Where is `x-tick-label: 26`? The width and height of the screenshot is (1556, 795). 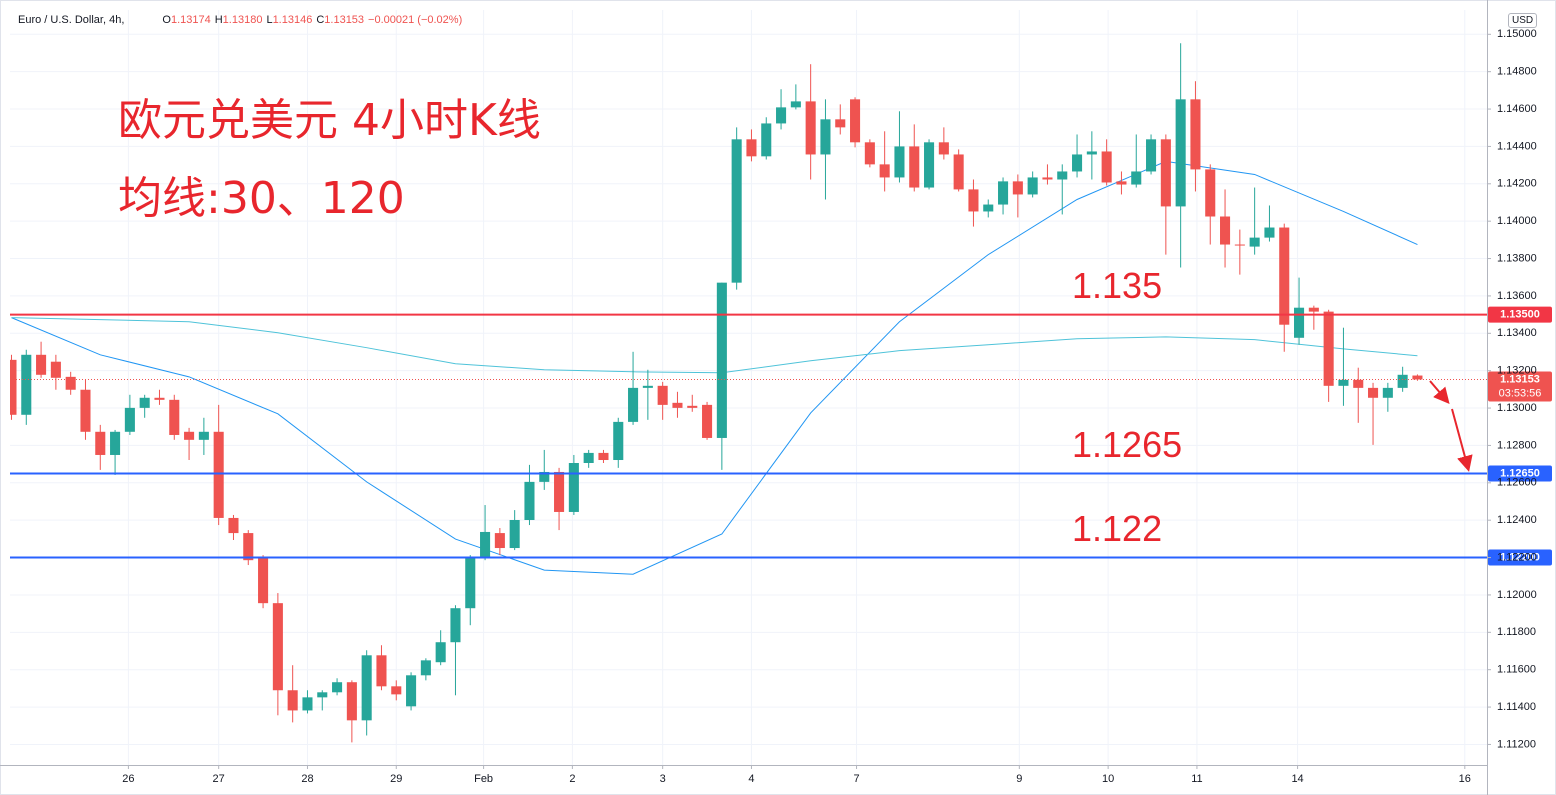
x-tick-label: 26 is located at coordinates (128, 779).